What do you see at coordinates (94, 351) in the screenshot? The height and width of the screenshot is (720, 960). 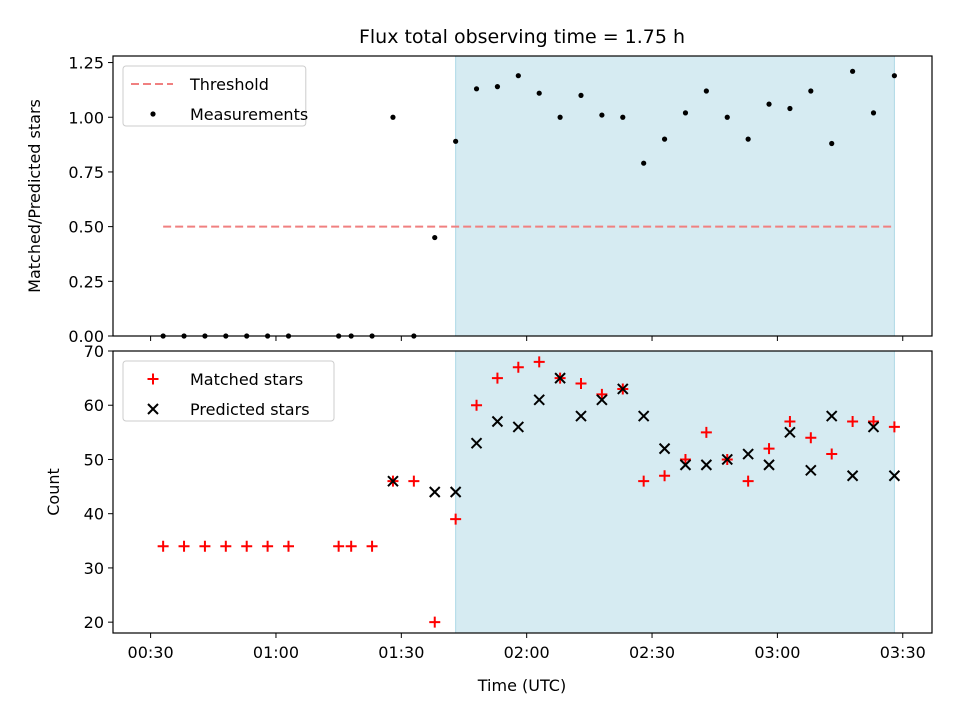 I see `bottom-ytick-label: 70` at bounding box center [94, 351].